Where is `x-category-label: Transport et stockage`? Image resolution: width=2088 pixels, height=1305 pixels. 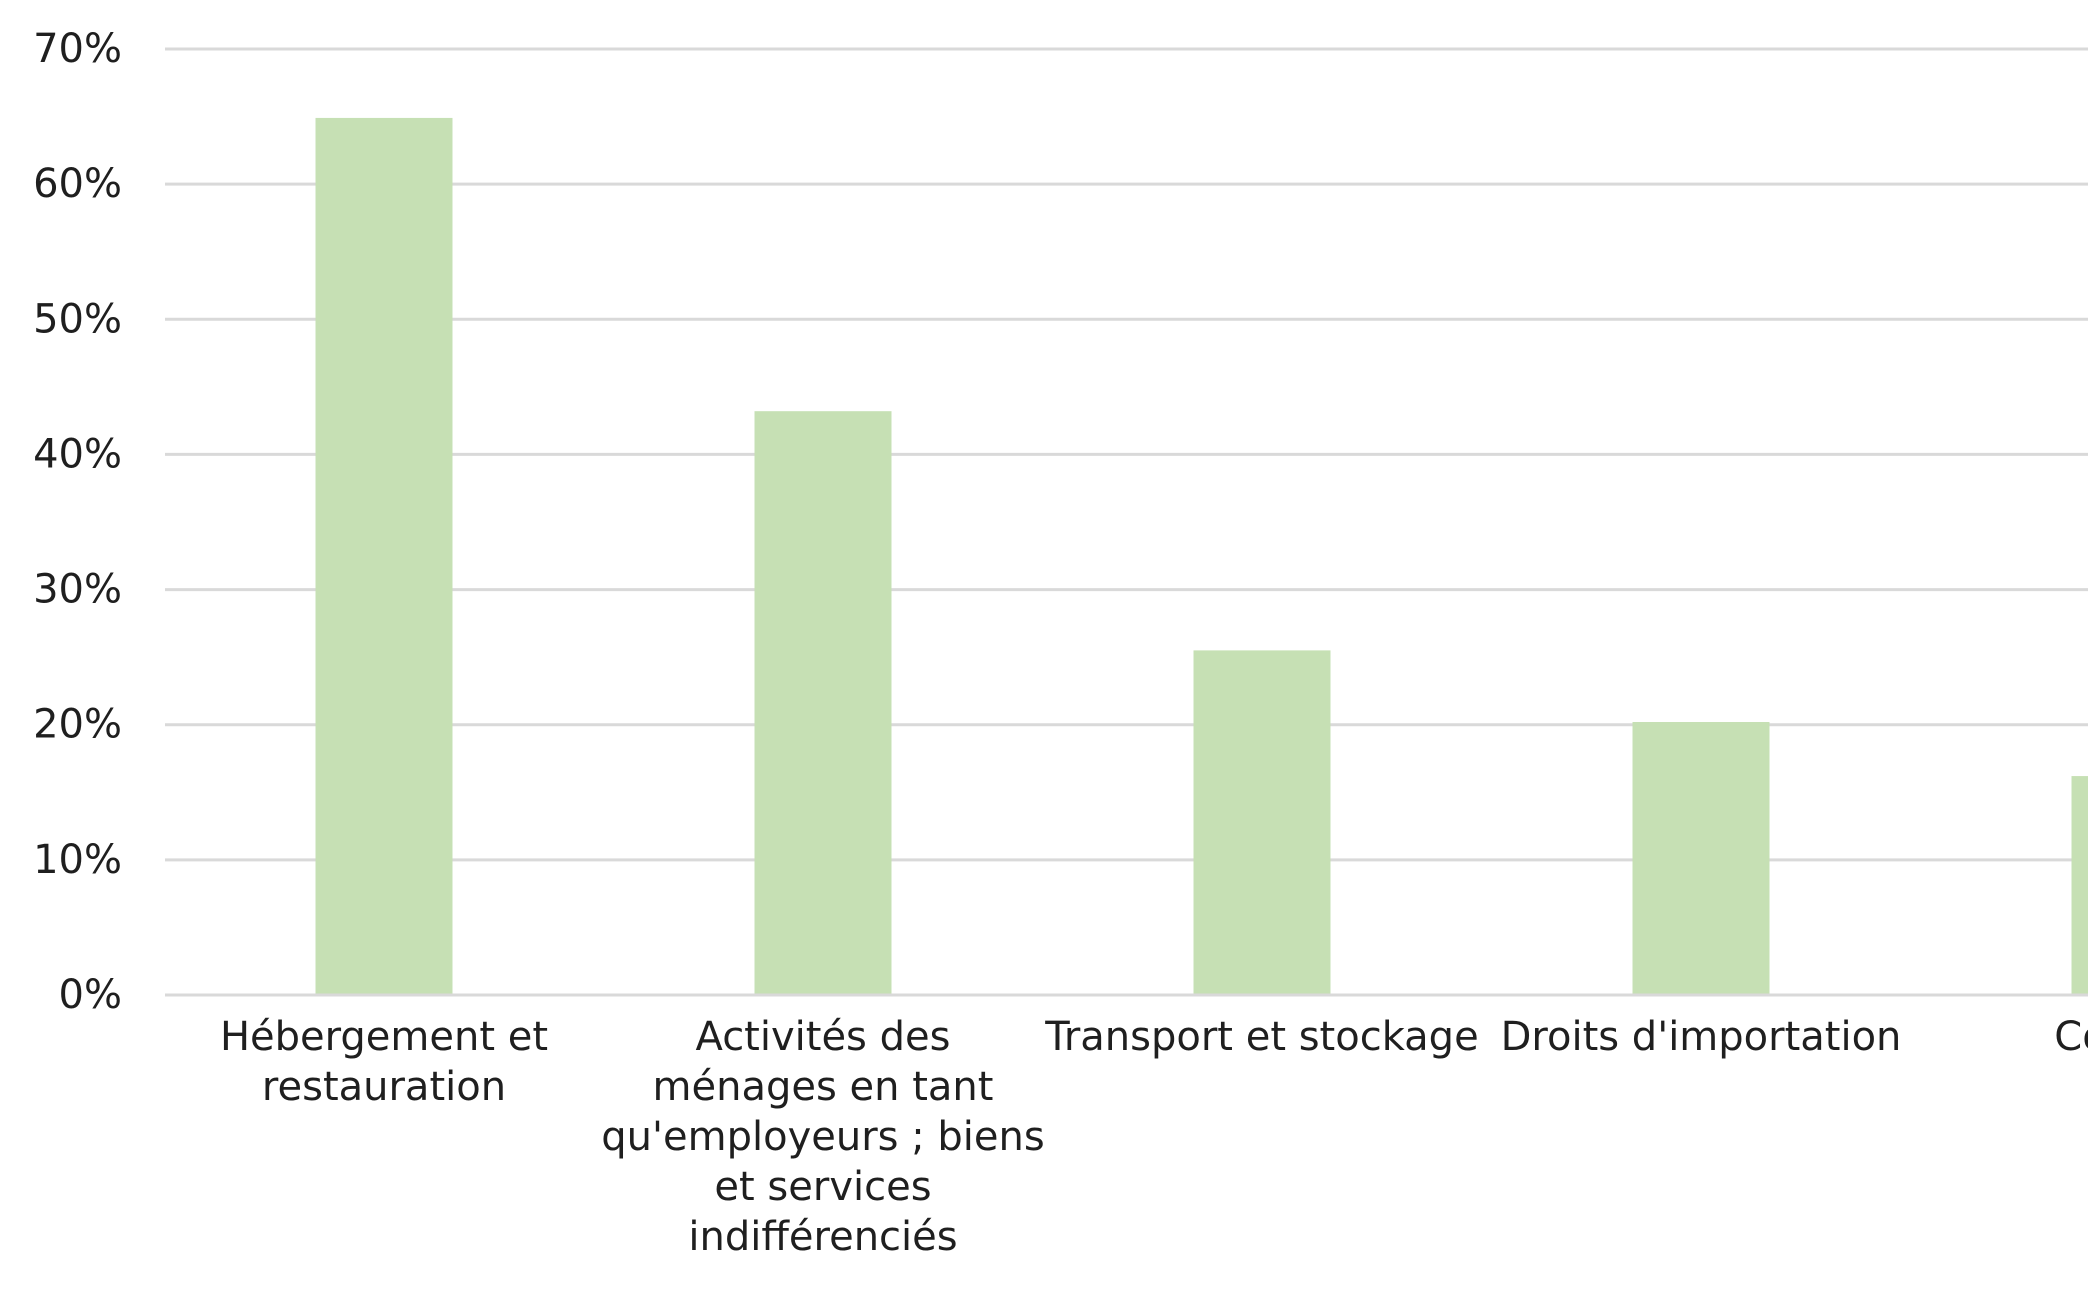 x-category-label: Transport et stockage is located at coordinates (1261, 1037).